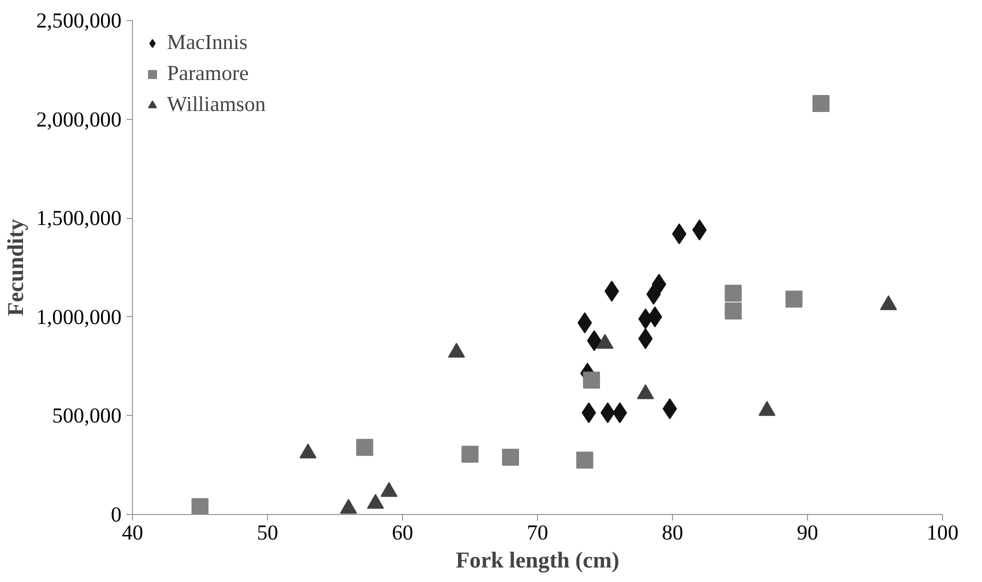 The width and height of the screenshot is (982, 582). Describe the element at coordinates (537, 532) in the screenshot. I see `x-tick-label: 70` at that location.